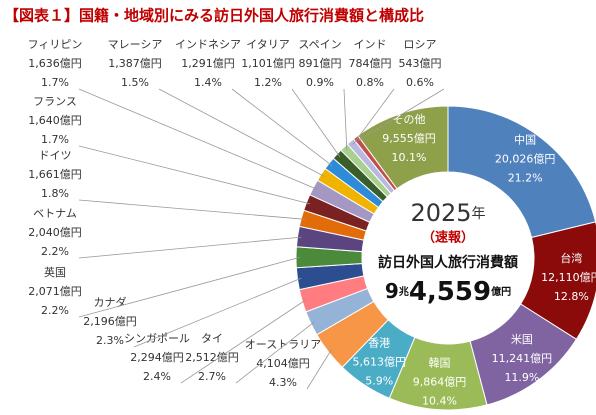 The height and width of the screenshot is (415, 596). I want to click on category-label: 英国, so click(55, 272).